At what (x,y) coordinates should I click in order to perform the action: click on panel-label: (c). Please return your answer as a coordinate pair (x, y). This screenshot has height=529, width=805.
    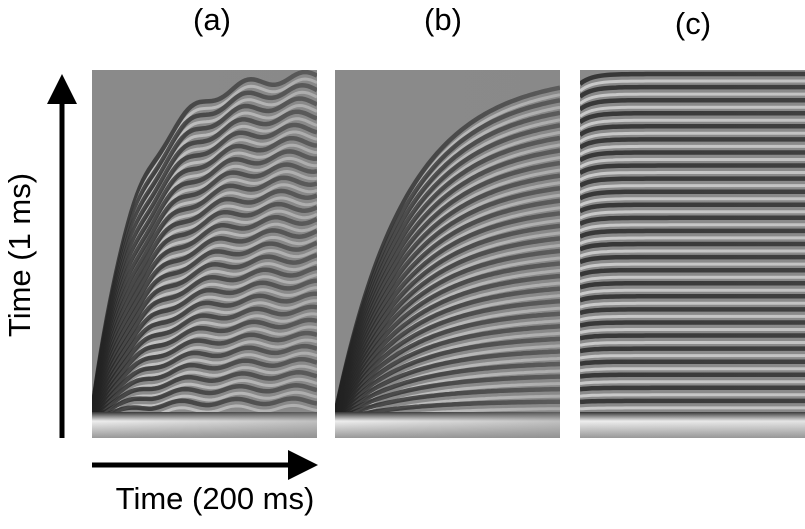
    Looking at the image, I should click on (693, 23).